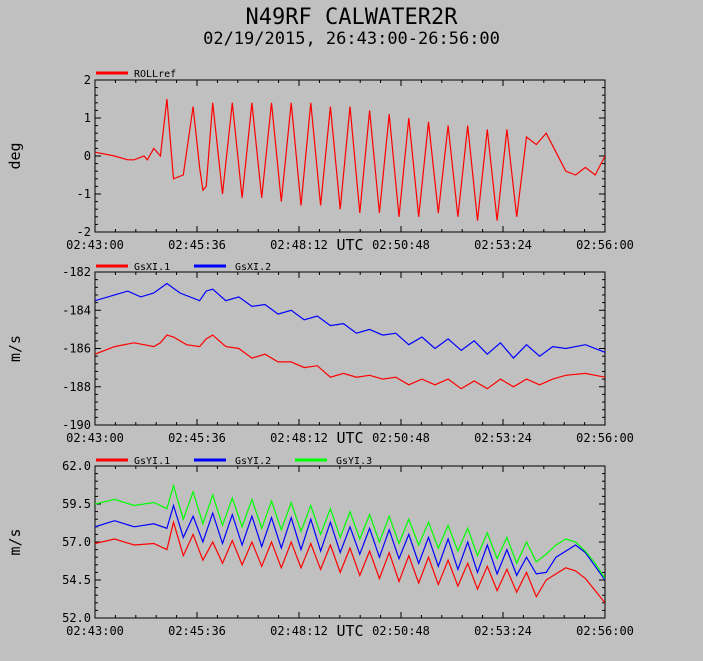 This screenshot has height=661, width=703. What do you see at coordinates (87, 80) in the screenshot?
I see `y-tick-label: 2` at bounding box center [87, 80].